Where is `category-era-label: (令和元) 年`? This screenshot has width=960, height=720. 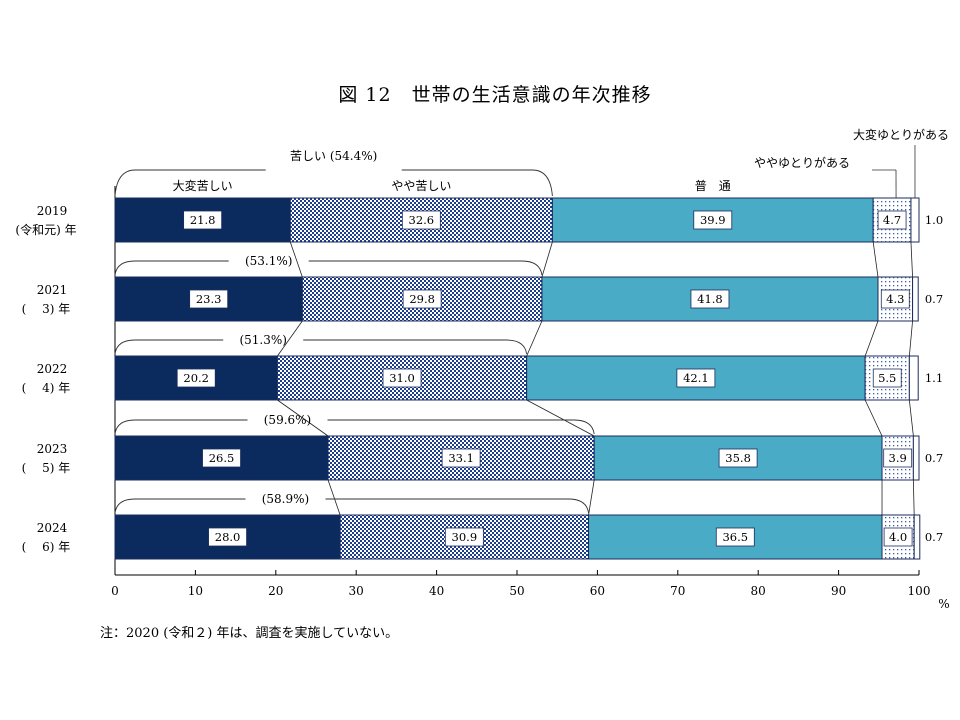
category-era-label: (令和元) 年 is located at coordinates (45, 229).